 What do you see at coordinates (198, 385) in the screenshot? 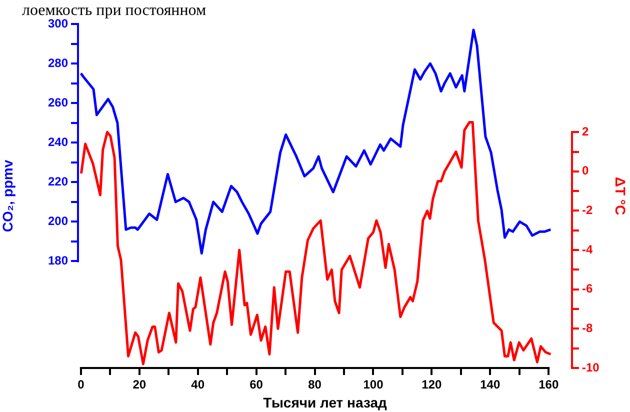
I see `x-tick-label: 40` at bounding box center [198, 385].